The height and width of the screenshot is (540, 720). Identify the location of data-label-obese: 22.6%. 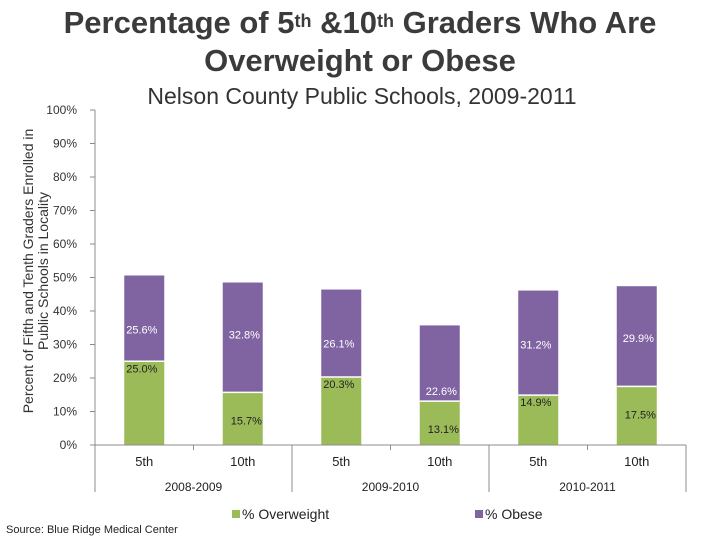
(441, 392).